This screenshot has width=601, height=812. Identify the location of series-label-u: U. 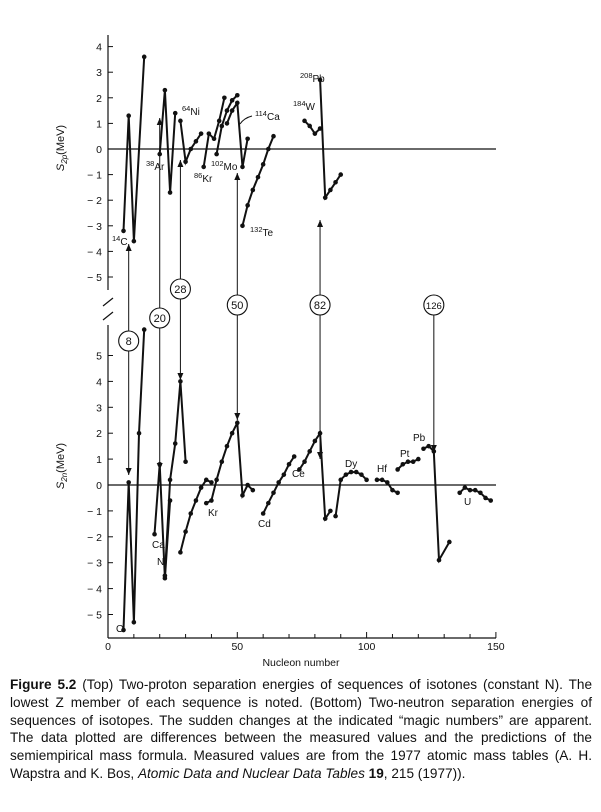
(467, 502).